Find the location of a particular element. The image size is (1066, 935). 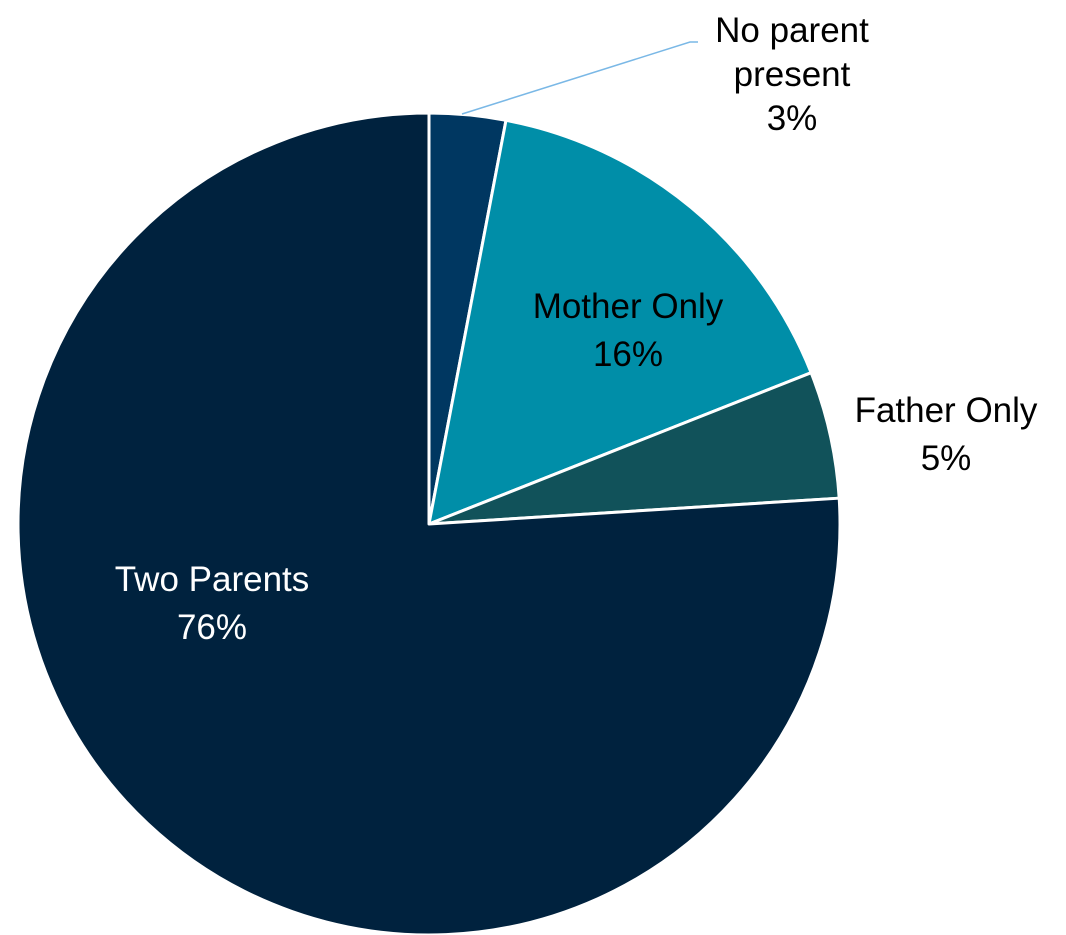

data-label-mother-only: Mother Only 16% is located at coordinates (628, 330).